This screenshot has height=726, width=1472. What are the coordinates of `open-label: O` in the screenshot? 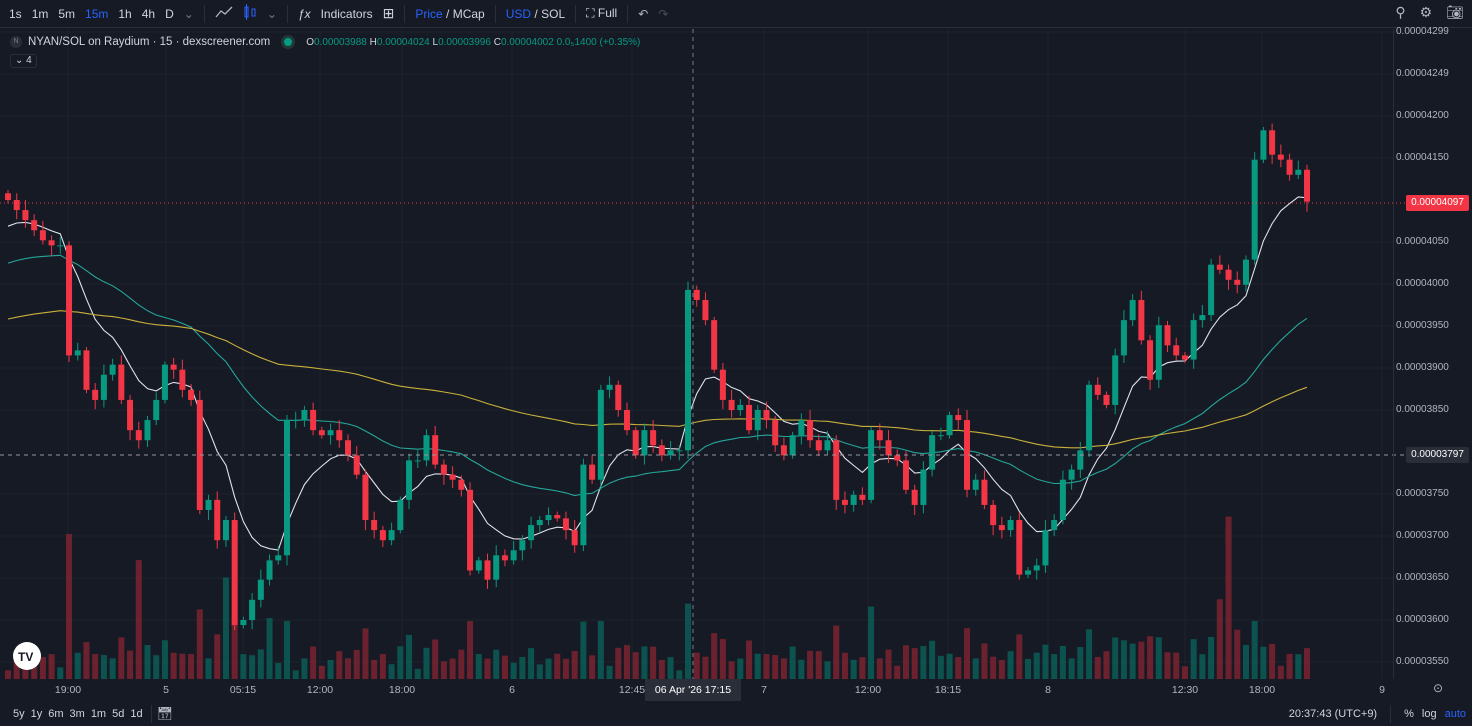 It's located at (310, 42).